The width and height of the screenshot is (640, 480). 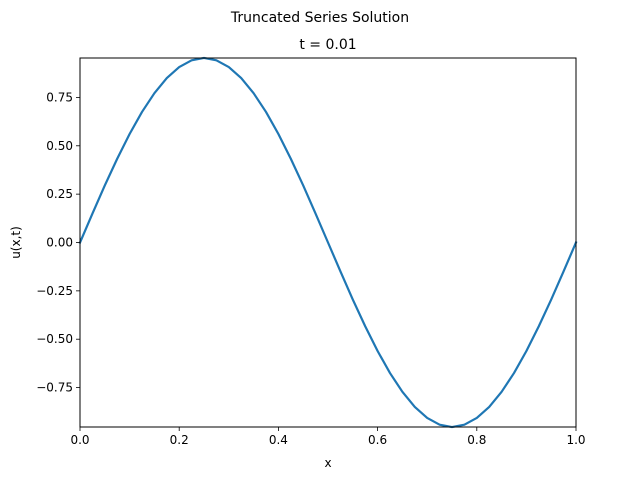 I want to click on x-tick-label: 0.2, so click(x=179, y=440).